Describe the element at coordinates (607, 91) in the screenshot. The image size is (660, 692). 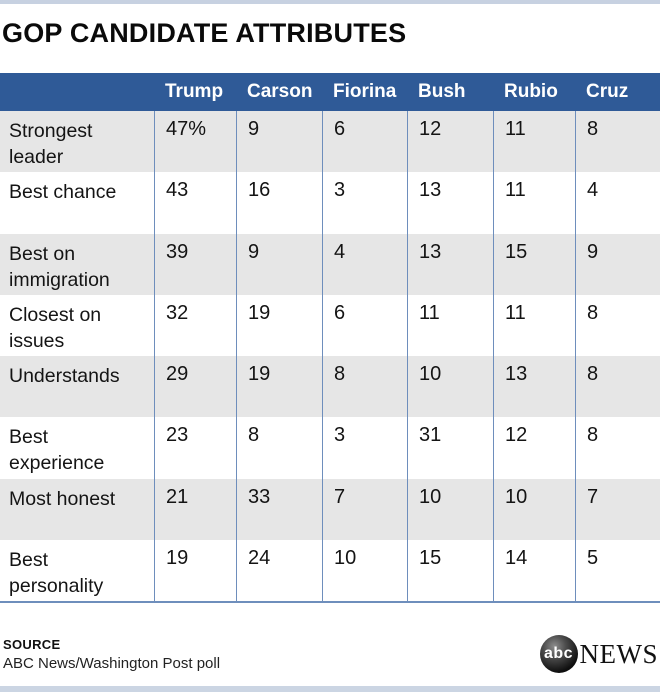
I see `column-header-cruz: Cruz` at that location.